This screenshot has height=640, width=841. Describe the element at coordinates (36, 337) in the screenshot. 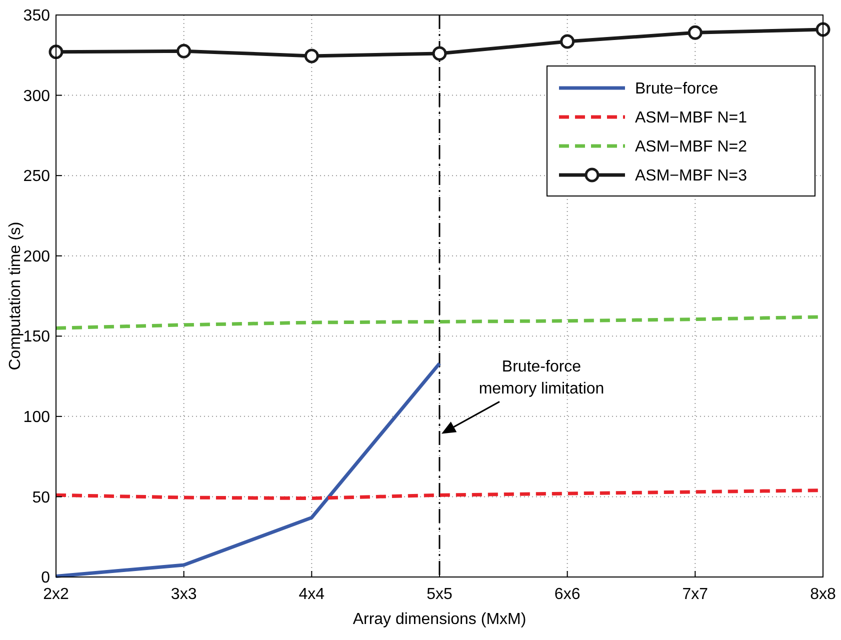

I see `y-tick-label: 150` at that location.